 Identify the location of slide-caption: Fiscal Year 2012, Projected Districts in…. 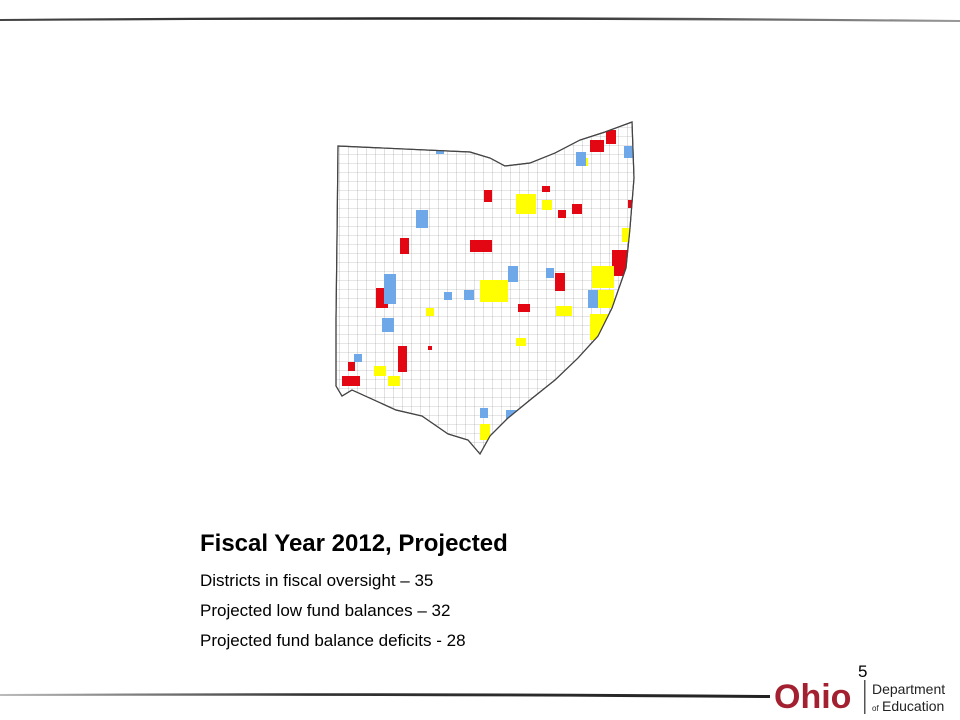
(354, 595).